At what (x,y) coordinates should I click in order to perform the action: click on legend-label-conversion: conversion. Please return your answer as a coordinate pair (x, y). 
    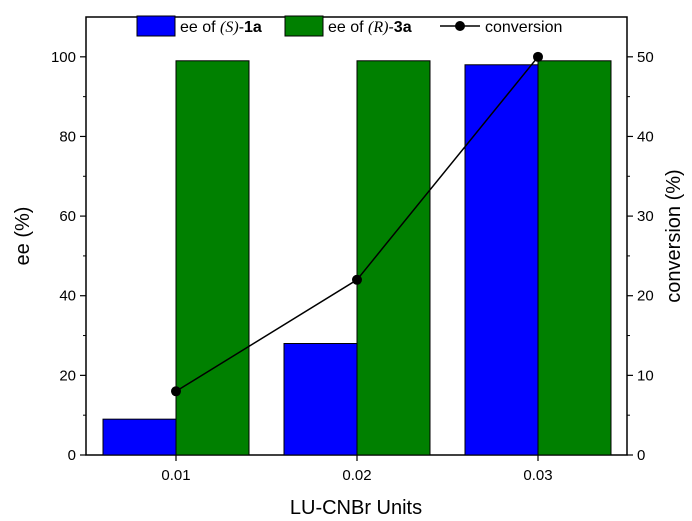
    Looking at the image, I should click on (523, 27).